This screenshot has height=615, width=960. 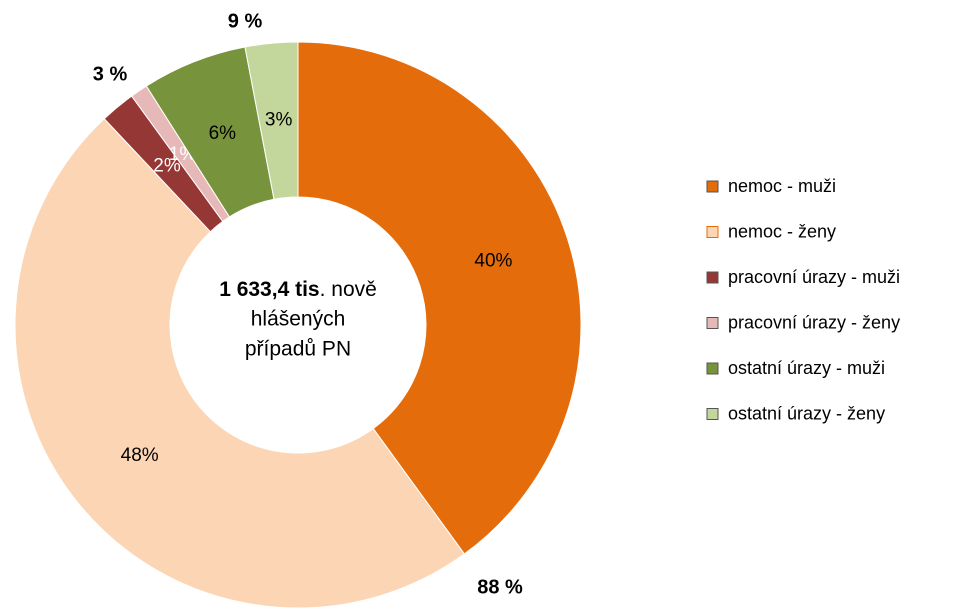 I want to click on legend-label: nemoc - ženy, so click(x=782, y=231).